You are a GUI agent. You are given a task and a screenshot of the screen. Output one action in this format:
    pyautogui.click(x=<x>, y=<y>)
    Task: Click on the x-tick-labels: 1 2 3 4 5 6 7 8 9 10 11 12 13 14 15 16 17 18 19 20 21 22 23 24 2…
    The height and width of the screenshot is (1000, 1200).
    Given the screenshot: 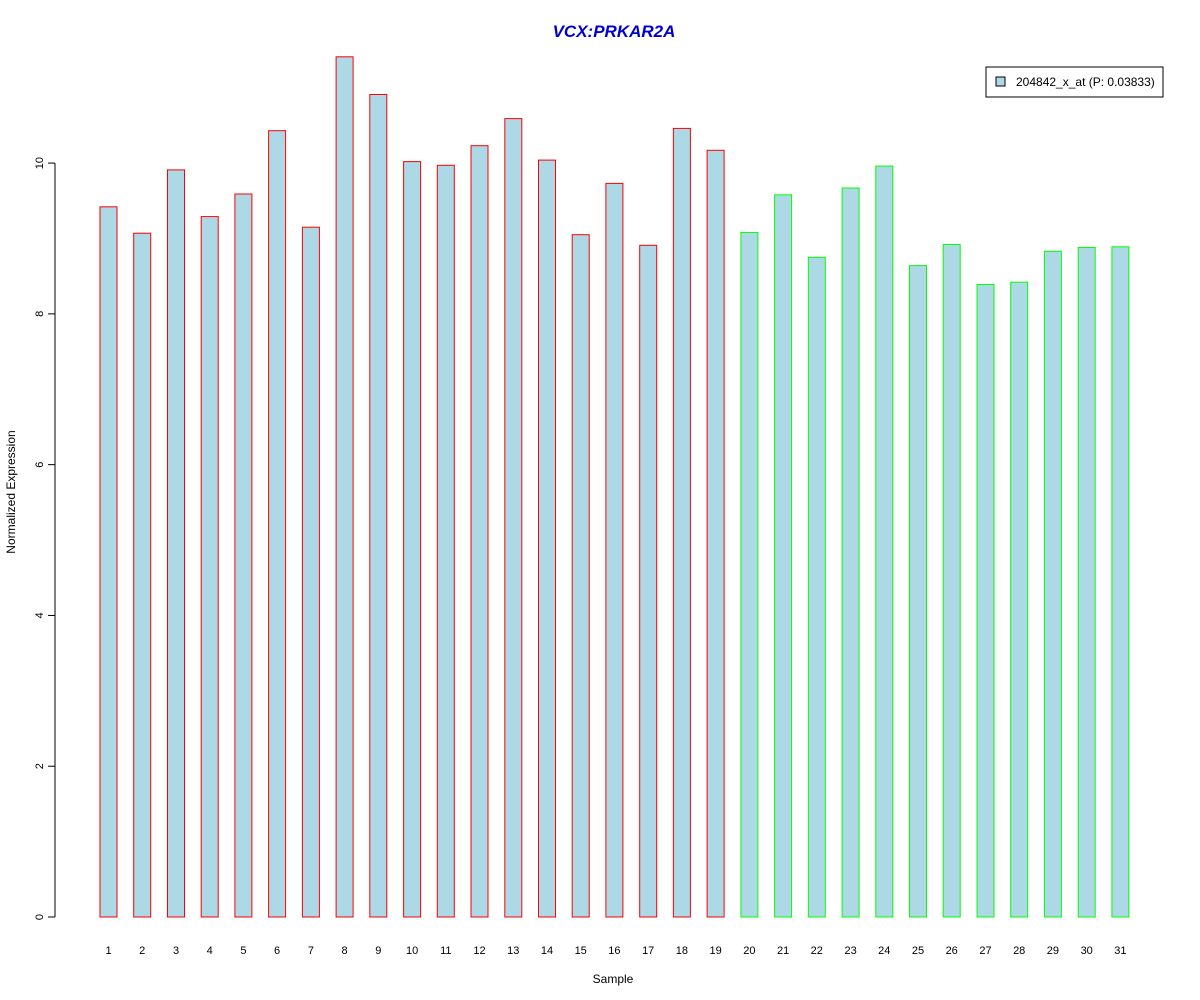 What is the action you would take?
    pyautogui.click(x=615, y=951)
    